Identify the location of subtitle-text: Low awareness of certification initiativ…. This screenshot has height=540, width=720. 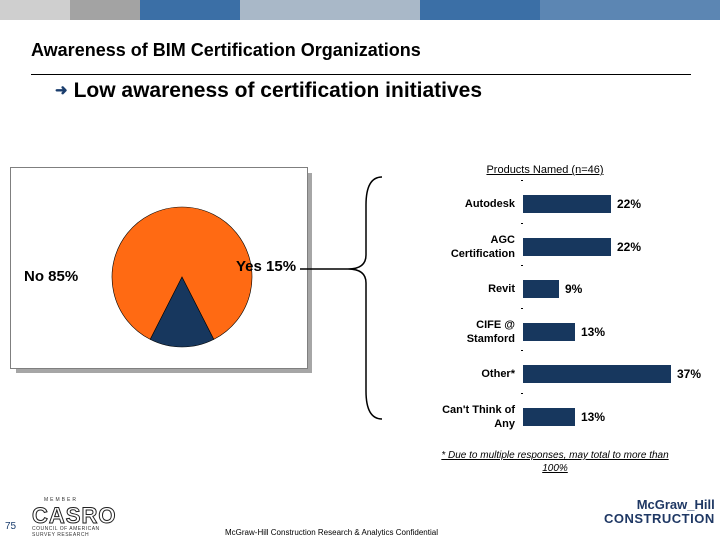
(278, 90).